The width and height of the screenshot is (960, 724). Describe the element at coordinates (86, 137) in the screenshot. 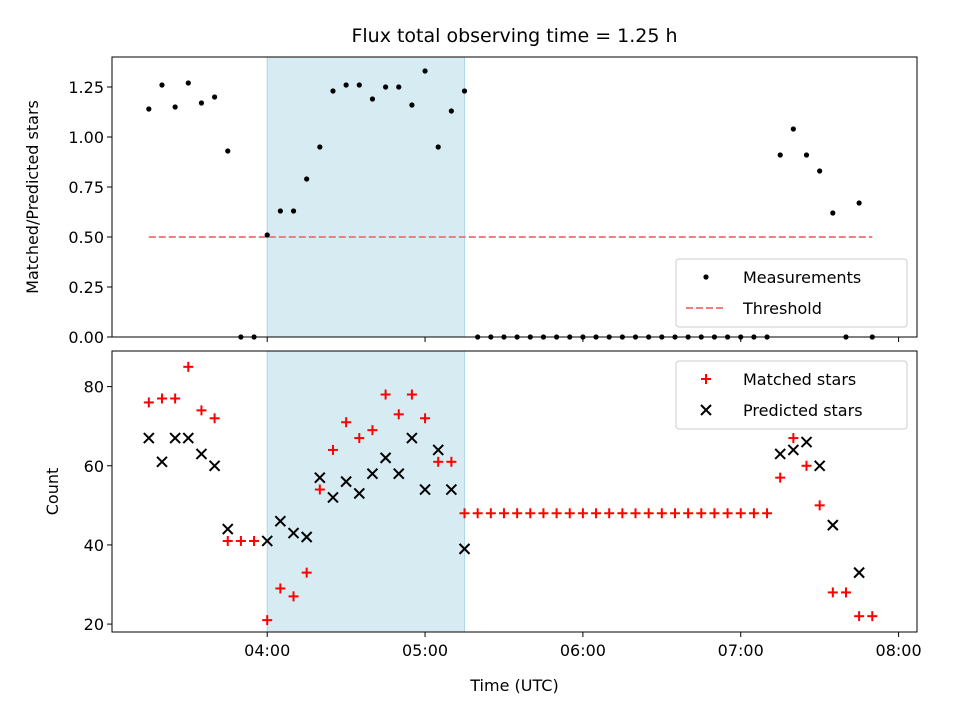

I see `y-tick-label: 1.00` at that location.